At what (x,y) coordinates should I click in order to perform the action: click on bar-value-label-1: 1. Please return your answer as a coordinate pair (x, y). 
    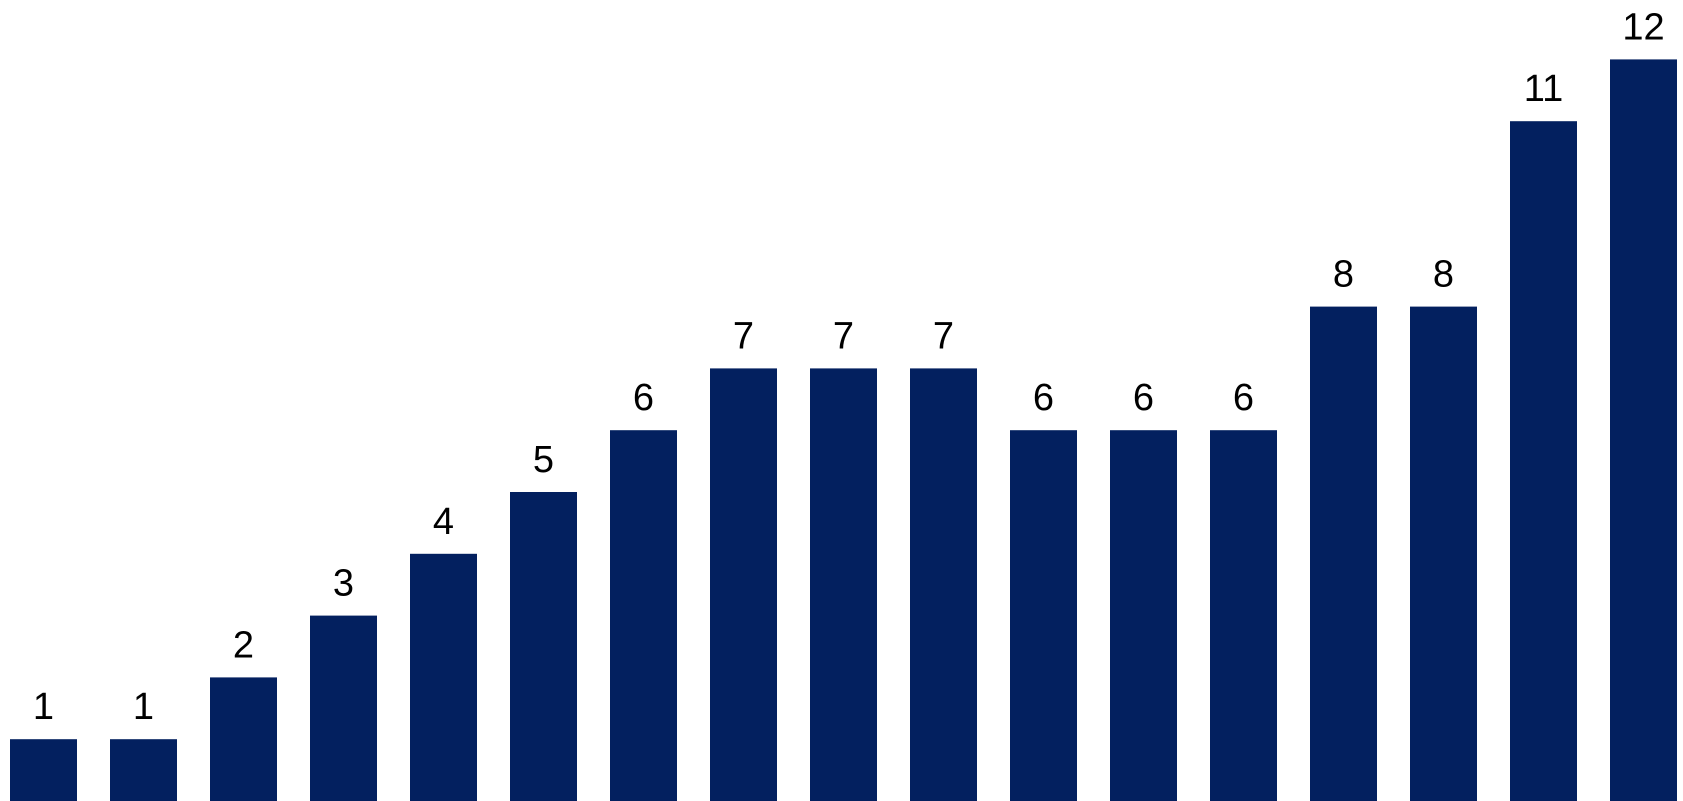
    Looking at the image, I should click on (43, 707).